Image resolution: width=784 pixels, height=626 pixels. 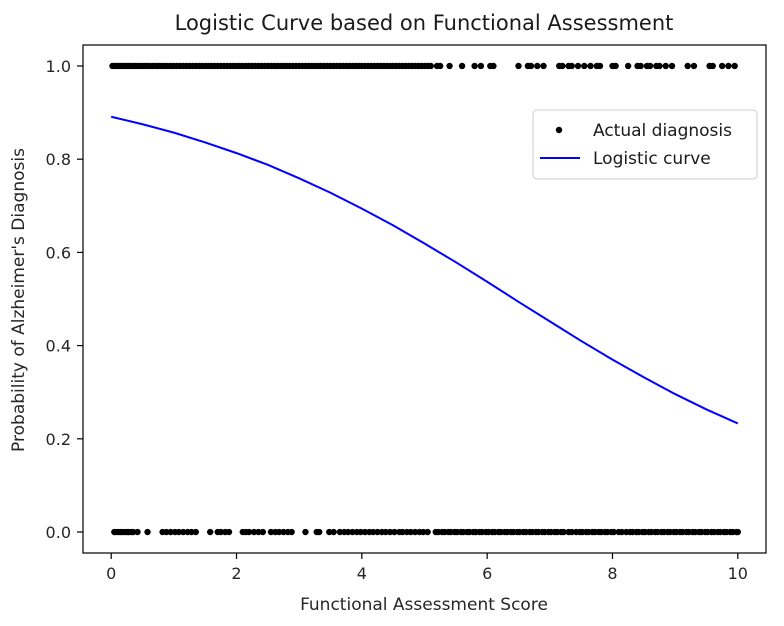 I want to click on legend-label-logistic-curve: Logistic curve, so click(x=652, y=159).